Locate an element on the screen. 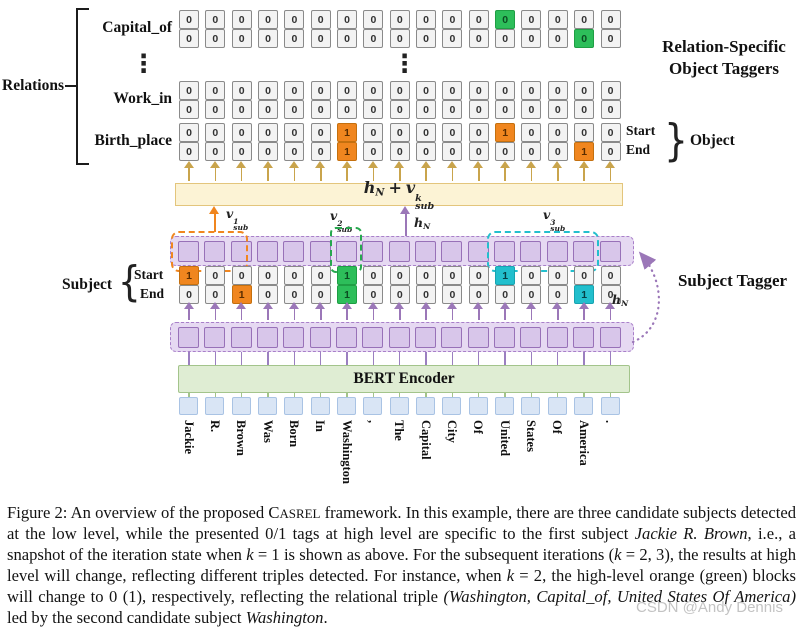 The width and height of the screenshot is (803, 633). caption-segment: . is located at coordinates (325, 617).